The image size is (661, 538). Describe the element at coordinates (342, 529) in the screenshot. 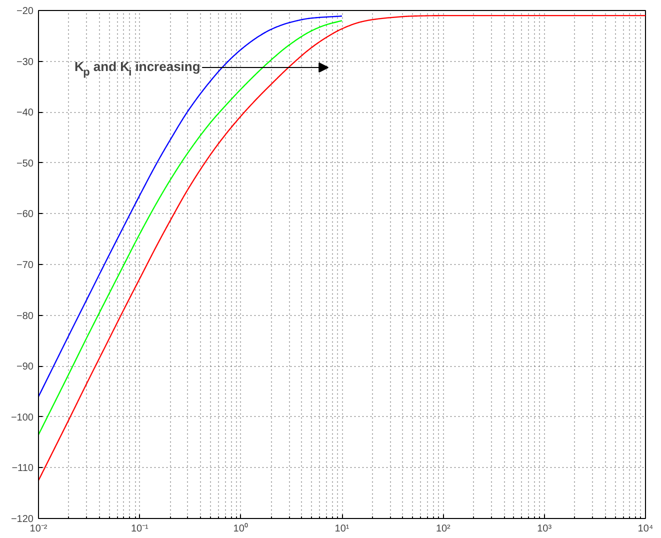

I see `x-tick-label: 10¹` at that location.